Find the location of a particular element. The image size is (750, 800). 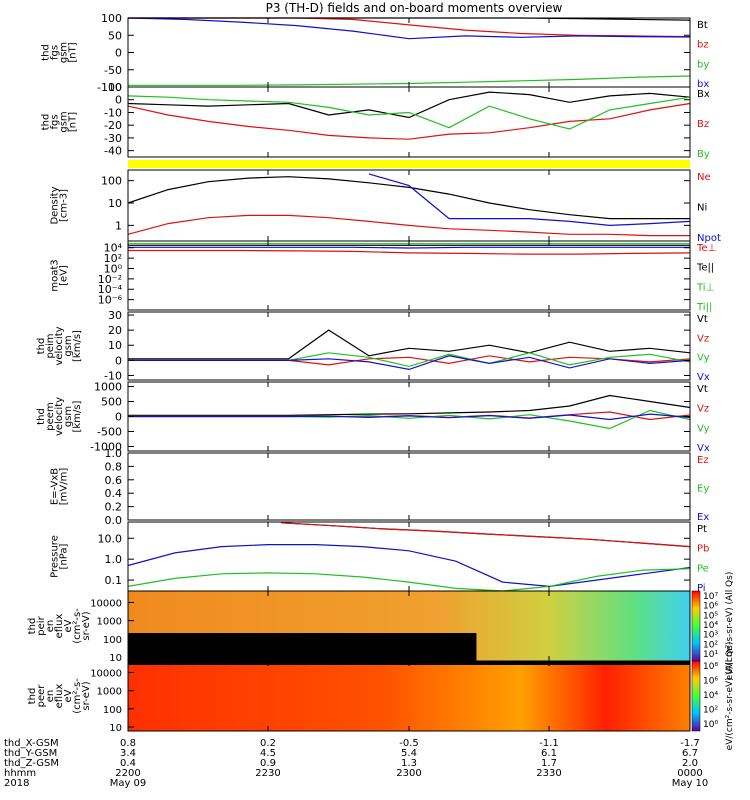

y-tick-label: -40 is located at coordinates (113, 151).